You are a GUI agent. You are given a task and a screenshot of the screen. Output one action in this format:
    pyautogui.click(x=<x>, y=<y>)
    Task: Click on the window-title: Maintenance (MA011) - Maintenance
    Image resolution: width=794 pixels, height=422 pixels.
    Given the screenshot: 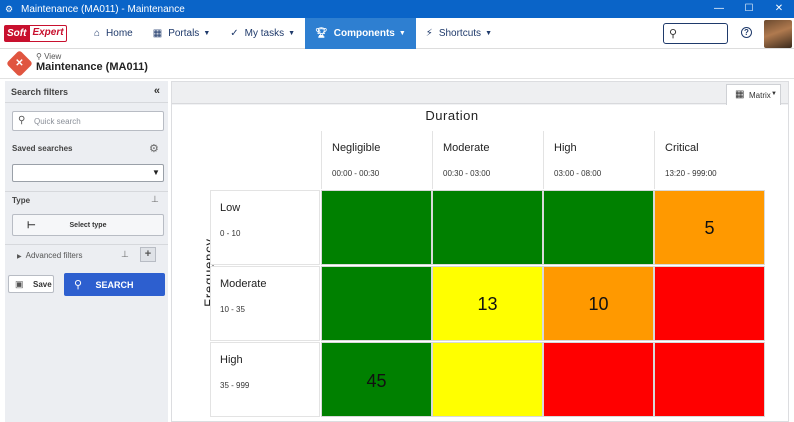 What is the action you would take?
    pyautogui.click(x=103, y=9)
    